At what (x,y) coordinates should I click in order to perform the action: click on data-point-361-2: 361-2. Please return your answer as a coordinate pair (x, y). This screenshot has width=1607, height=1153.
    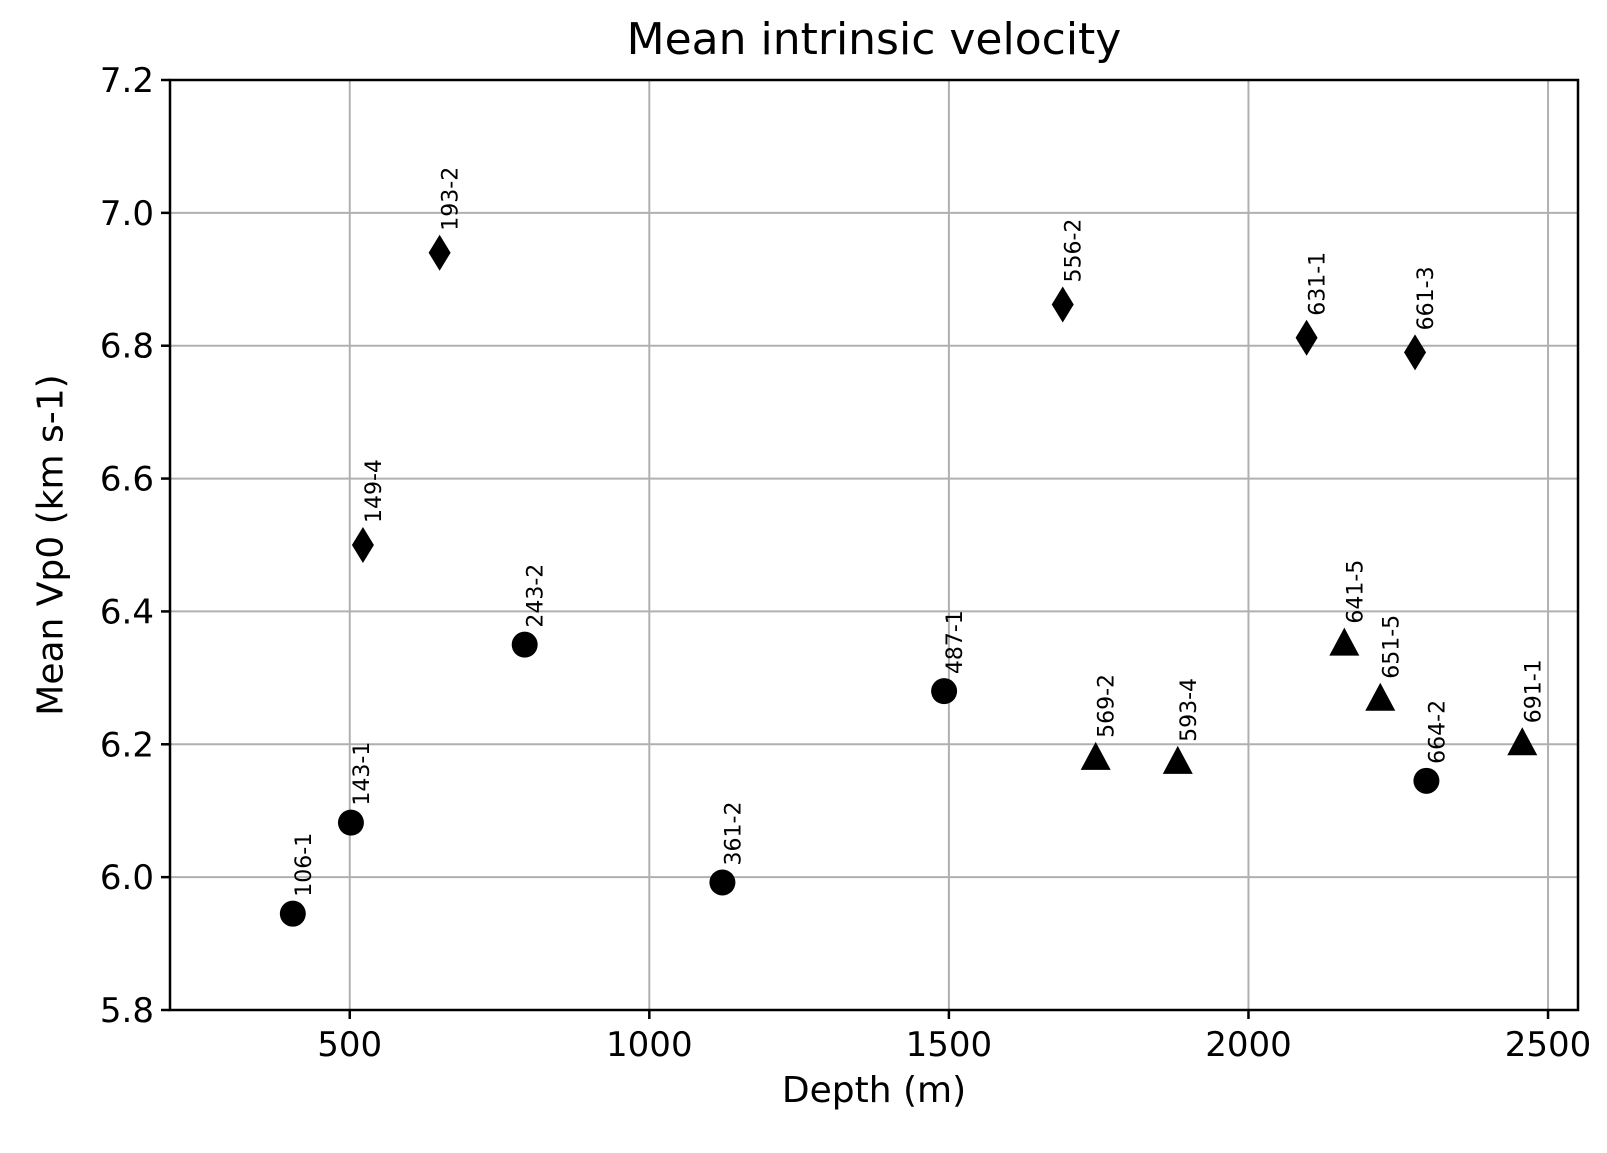
    Looking at the image, I should click on (727, 849).